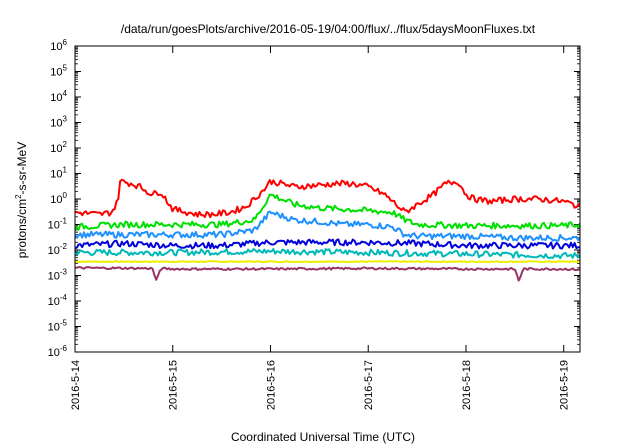 This screenshot has height=448, width=640. I want to click on y-tick-label: 10², so click(58, 147).